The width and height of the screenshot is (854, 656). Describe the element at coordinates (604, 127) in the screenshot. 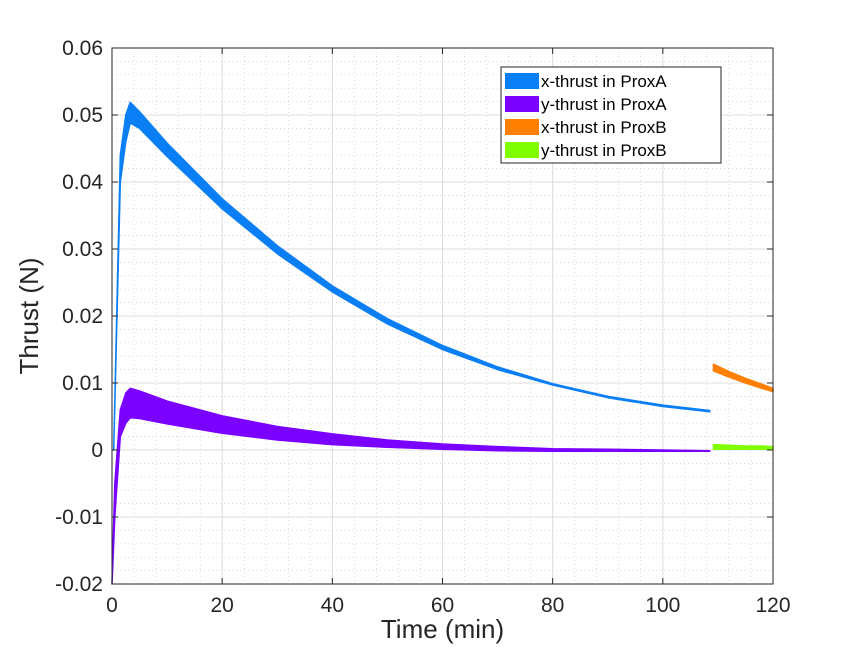

I see `legend-entry-label: x-thrust in ProxB` at that location.